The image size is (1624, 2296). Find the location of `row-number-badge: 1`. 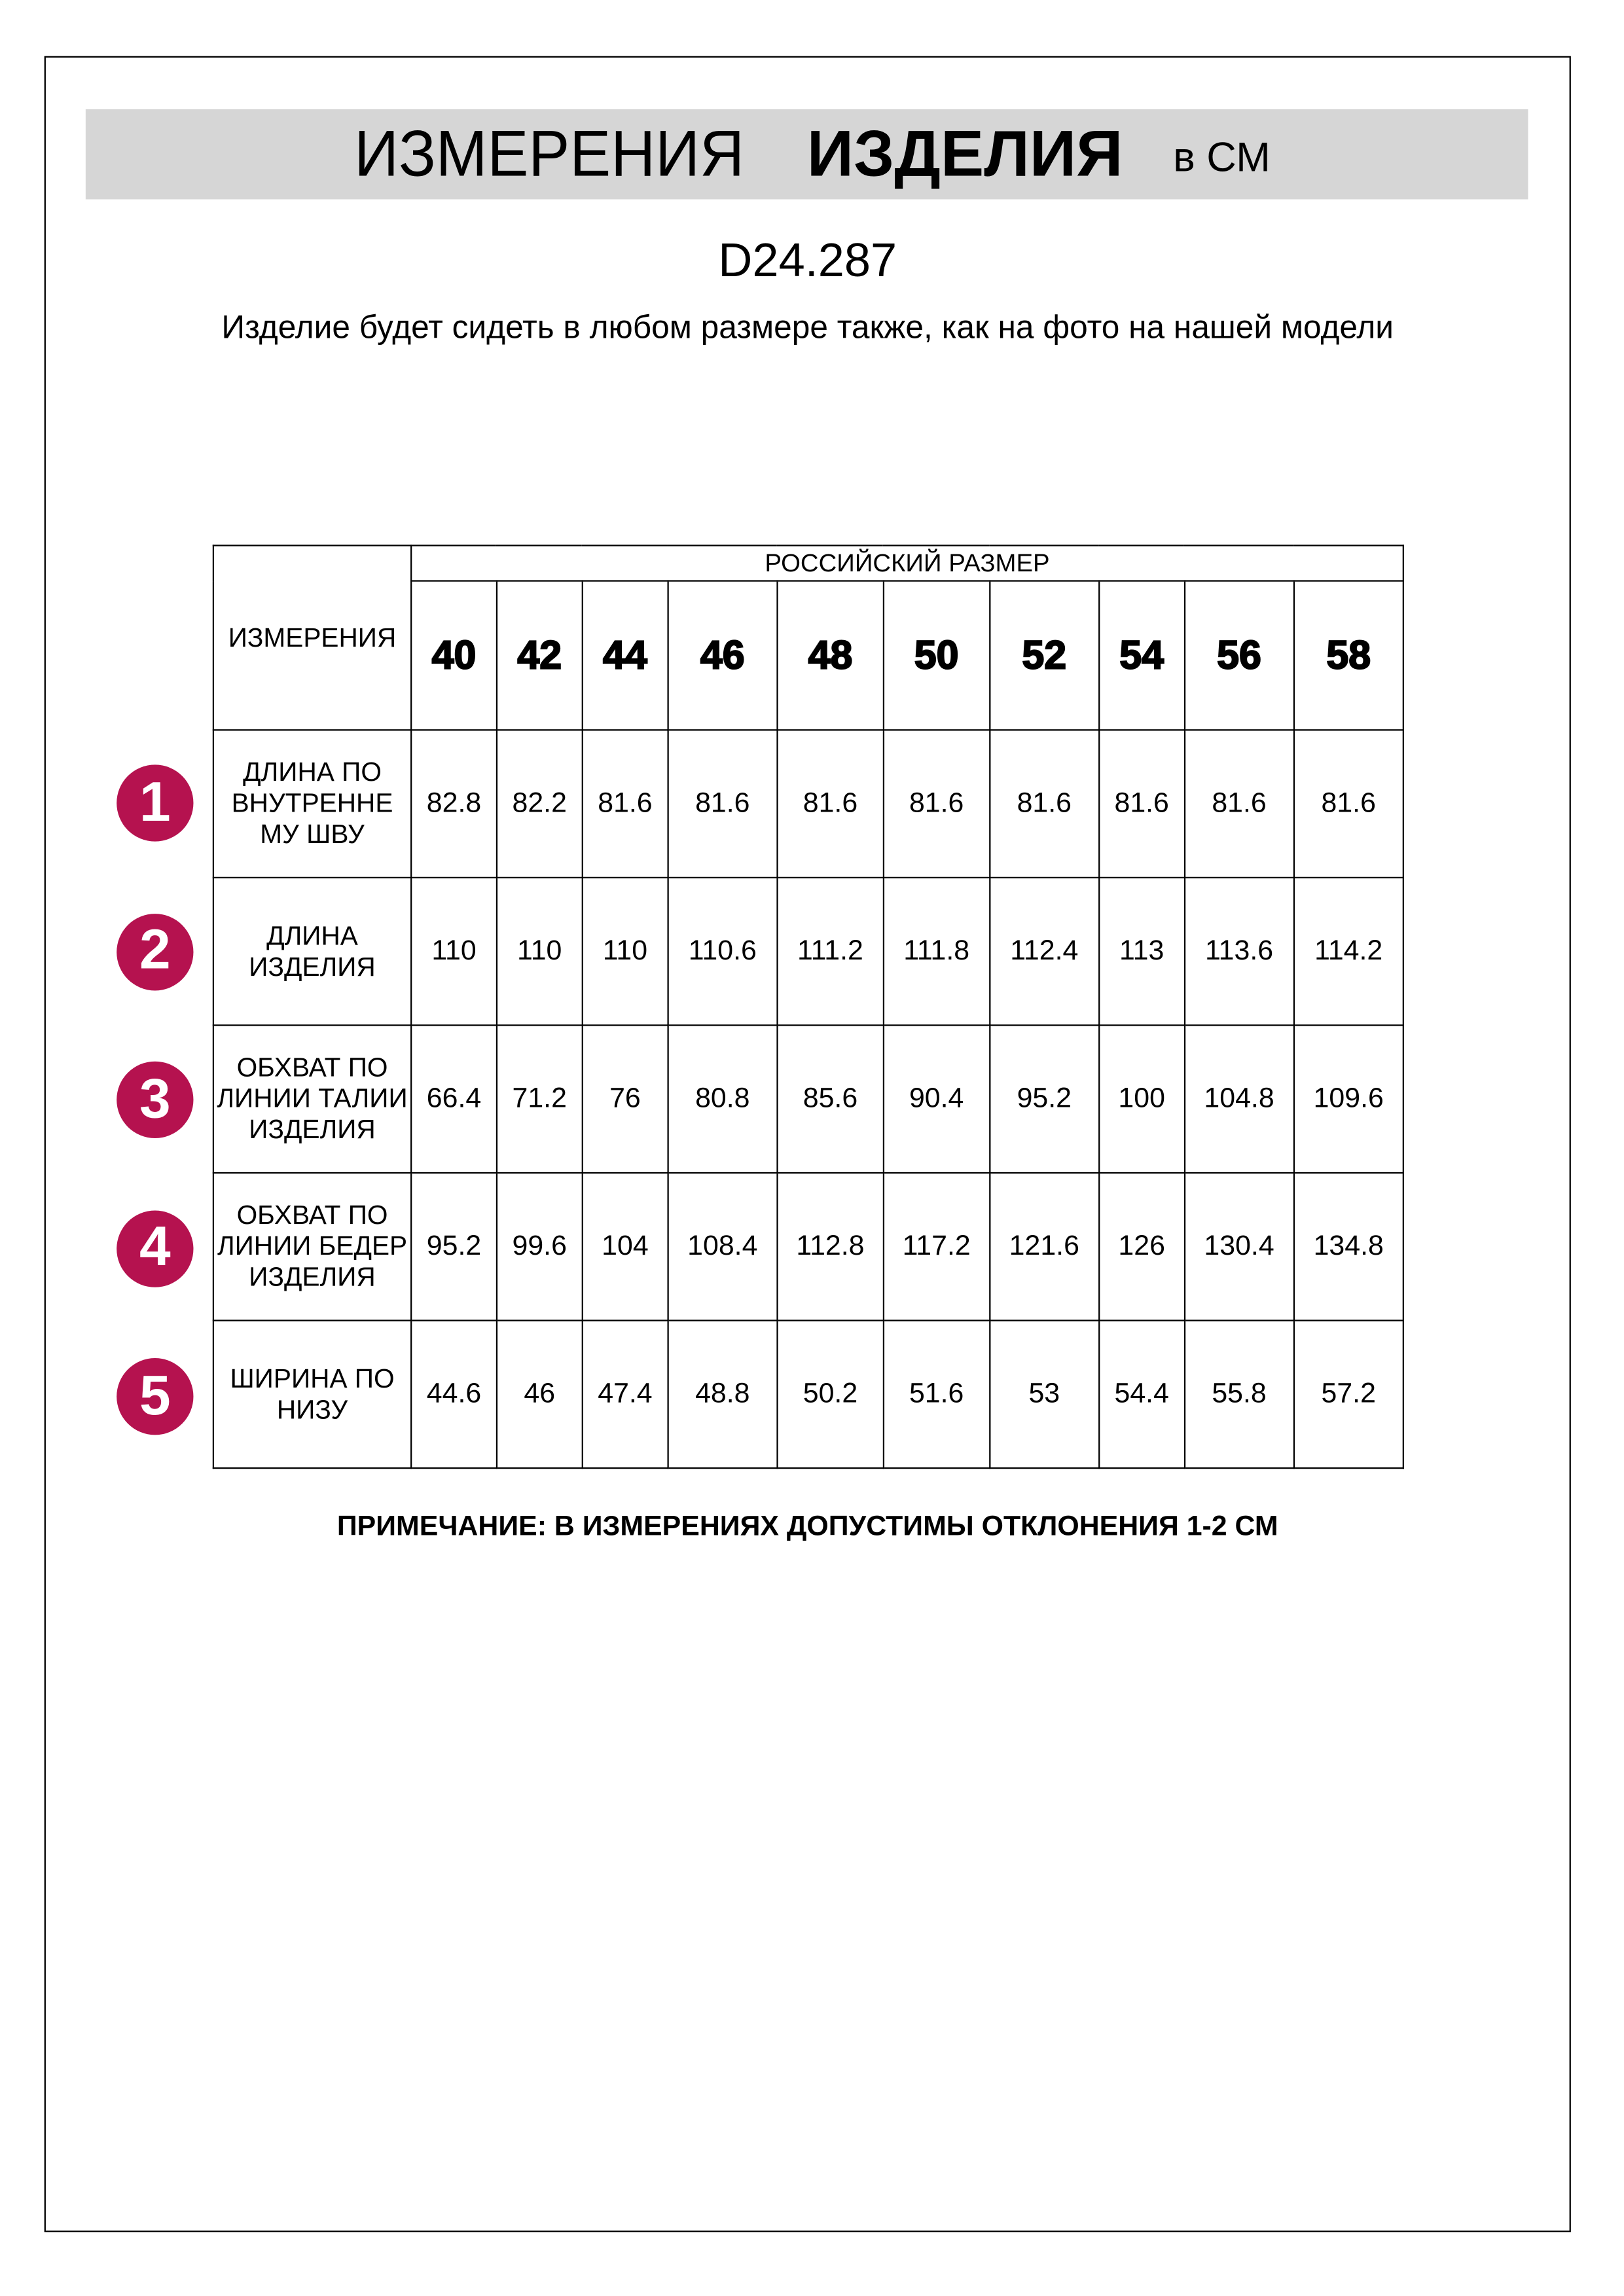

row-number-badge: 1 is located at coordinates (155, 803).